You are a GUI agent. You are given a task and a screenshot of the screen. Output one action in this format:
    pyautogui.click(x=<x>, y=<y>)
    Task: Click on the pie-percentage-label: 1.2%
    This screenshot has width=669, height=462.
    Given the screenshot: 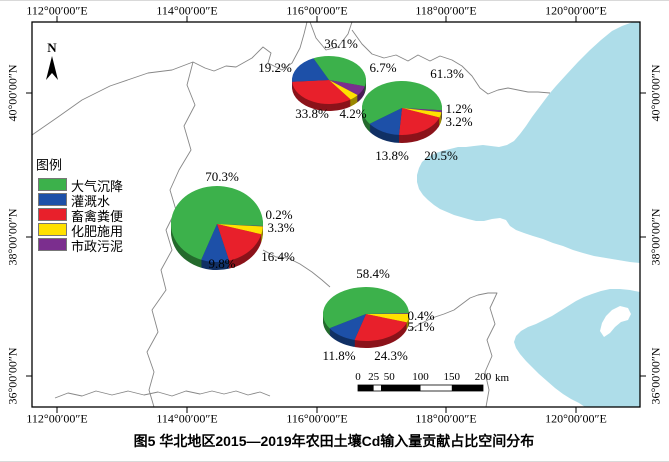 What is the action you would take?
    pyautogui.click(x=459, y=108)
    